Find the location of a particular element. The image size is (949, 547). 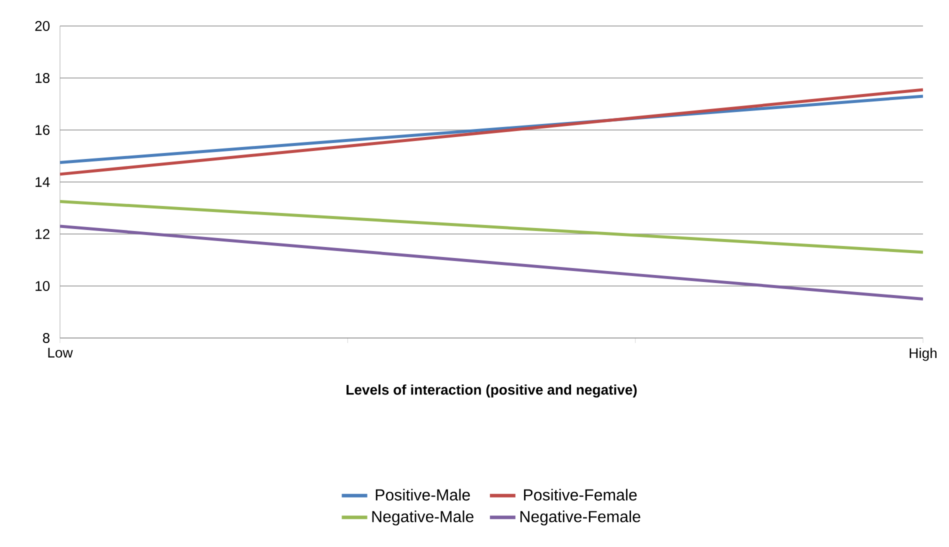

y-tick-label: 14 is located at coordinates (43, 182).